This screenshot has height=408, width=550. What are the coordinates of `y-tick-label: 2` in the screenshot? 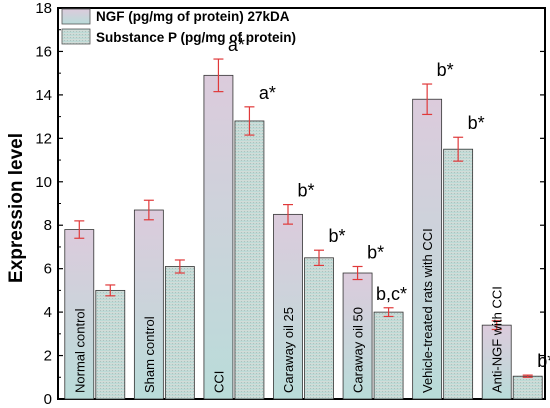 It's located at (48, 356).